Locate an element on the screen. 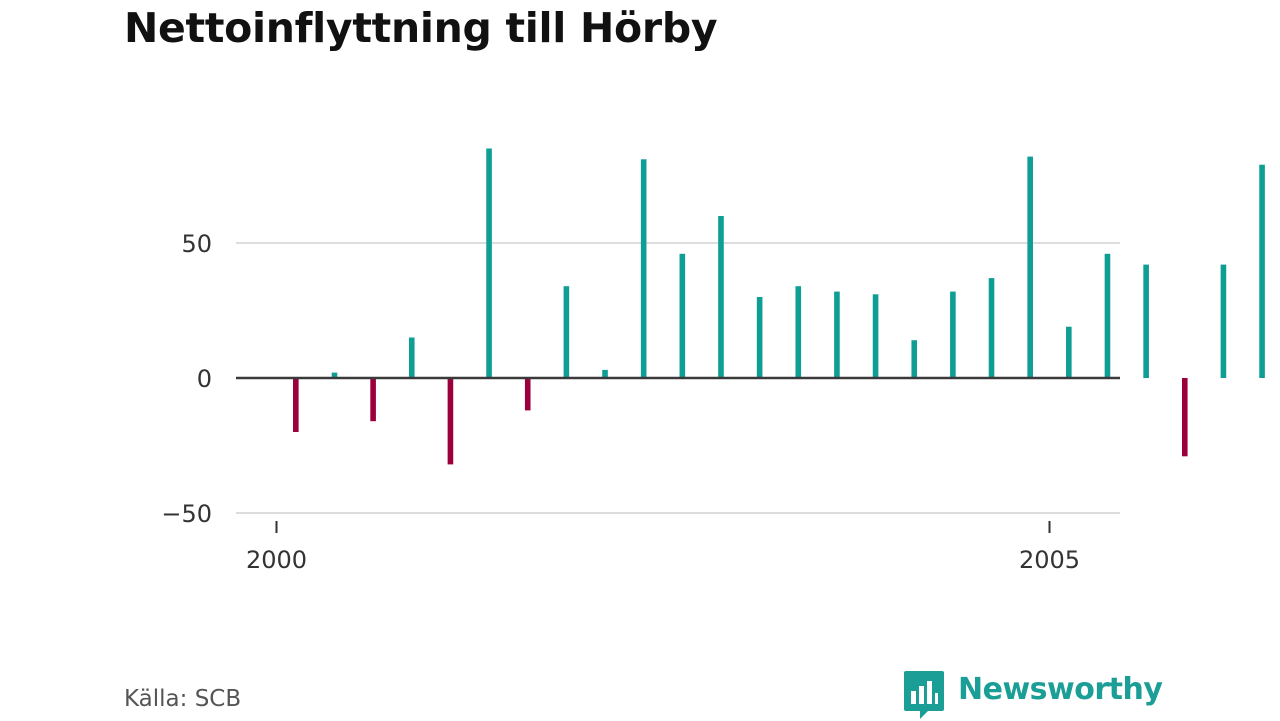 This screenshot has width=1280, height=721. y-tick-label: −50 is located at coordinates (186, 514).